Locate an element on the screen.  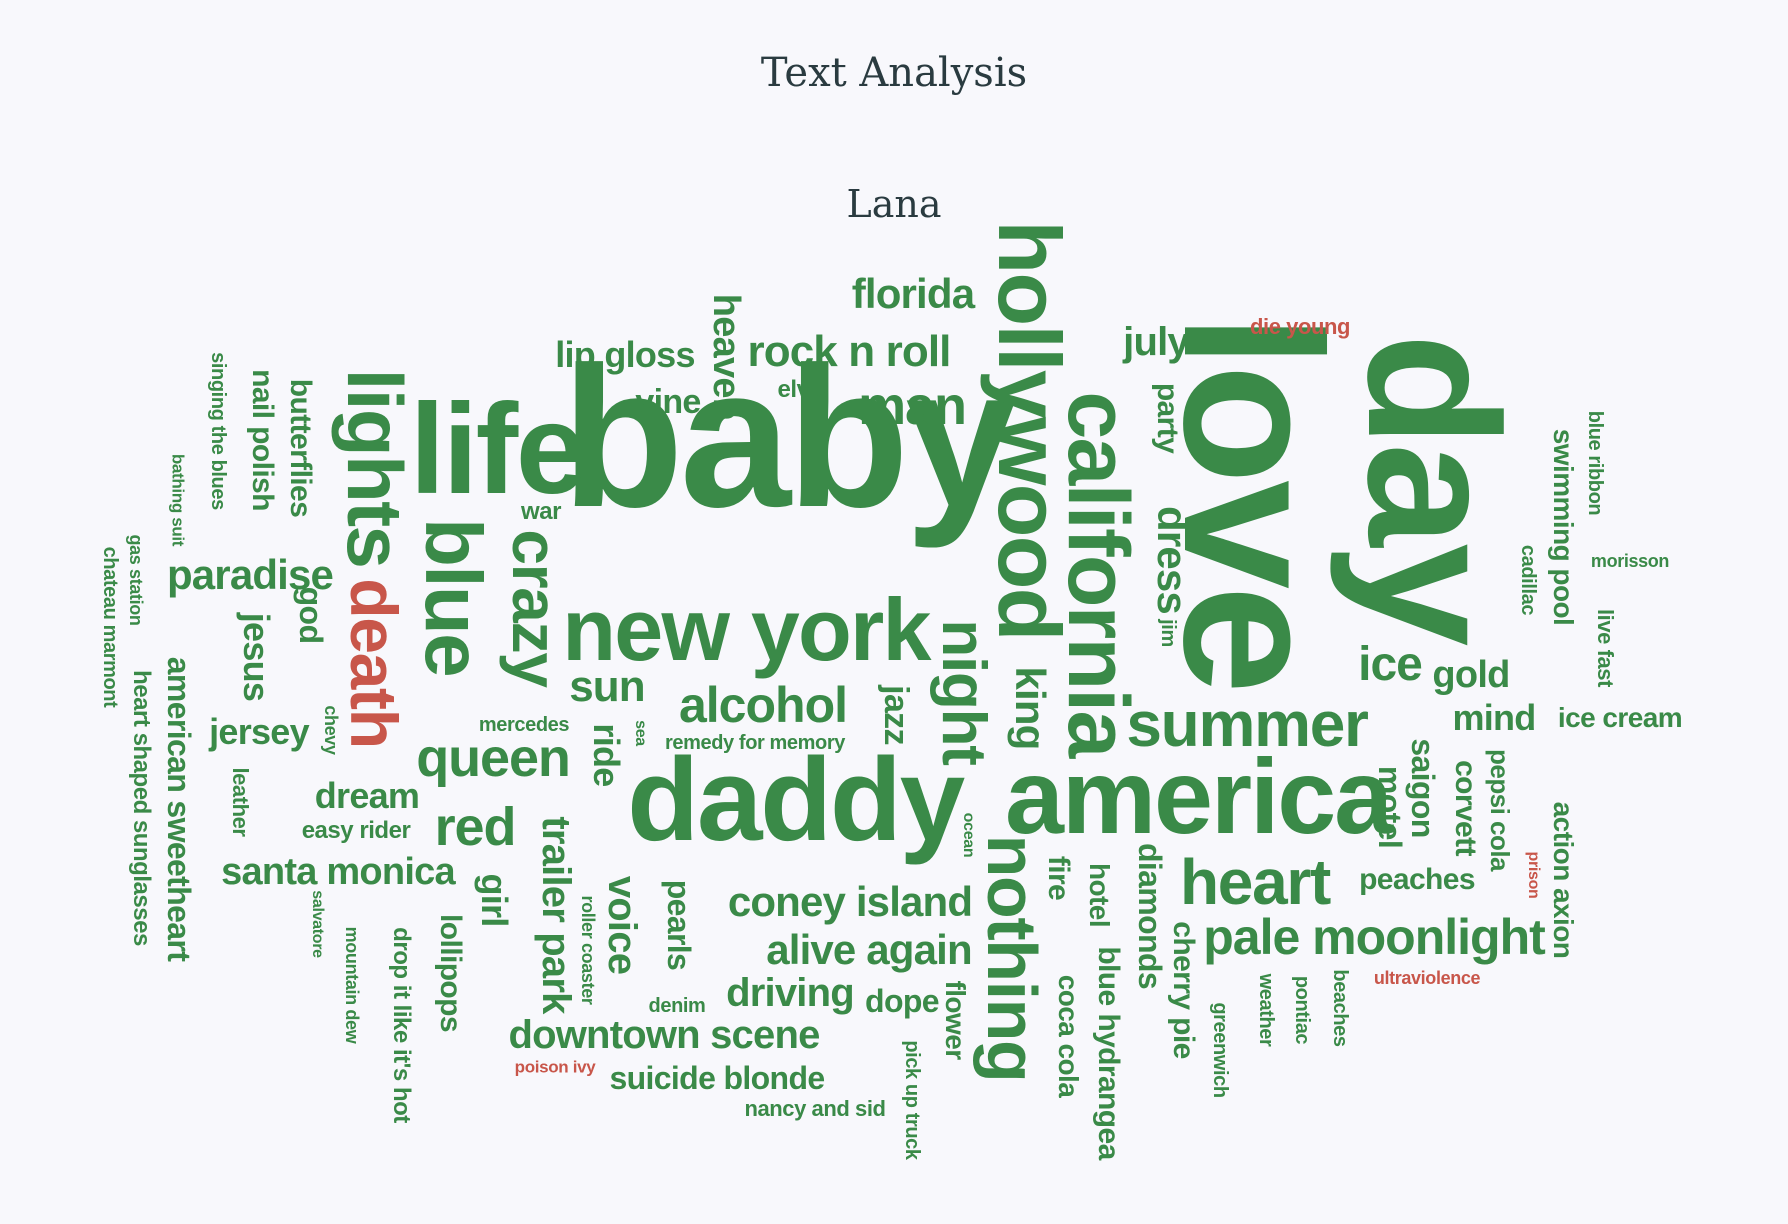
word-pontiac: pontiac is located at coordinates (1302, 1010).